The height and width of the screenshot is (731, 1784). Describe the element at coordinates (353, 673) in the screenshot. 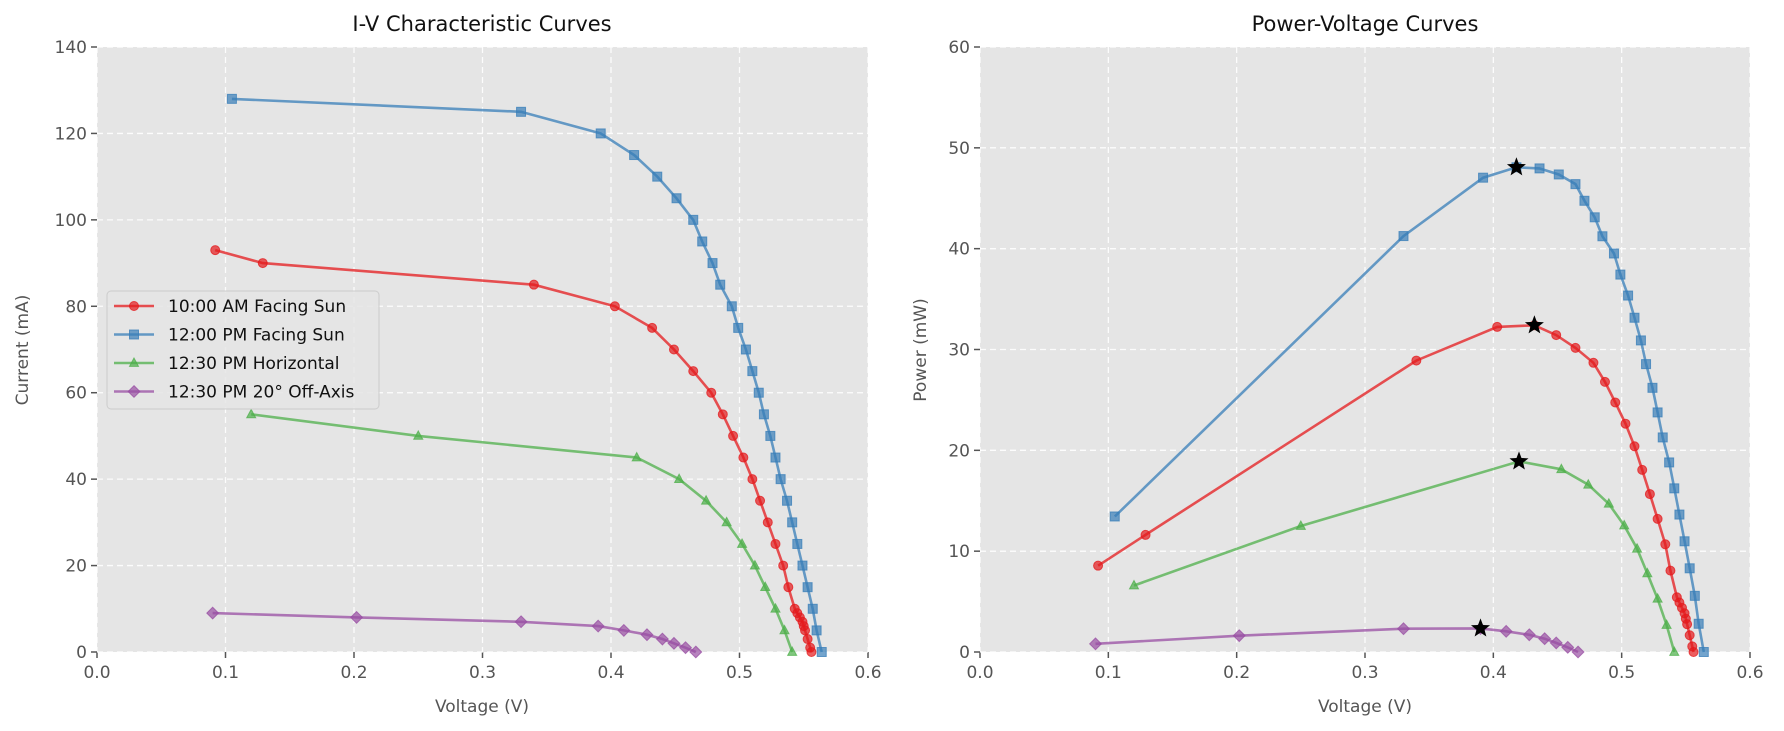

I see `iv-x-tick-label: 0.2` at that location.